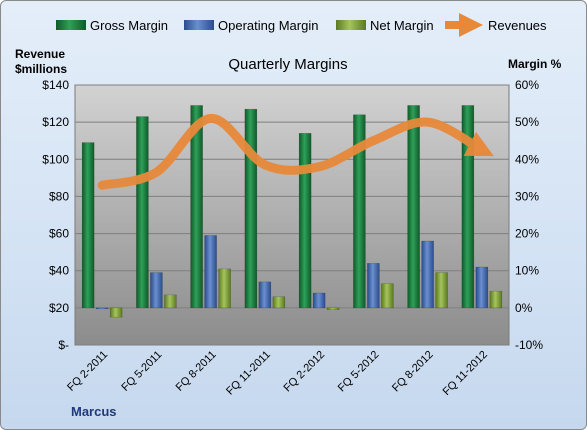  What do you see at coordinates (268, 25) in the screenshot?
I see `legend-label-operating-margin: Operating Margin` at bounding box center [268, 25].